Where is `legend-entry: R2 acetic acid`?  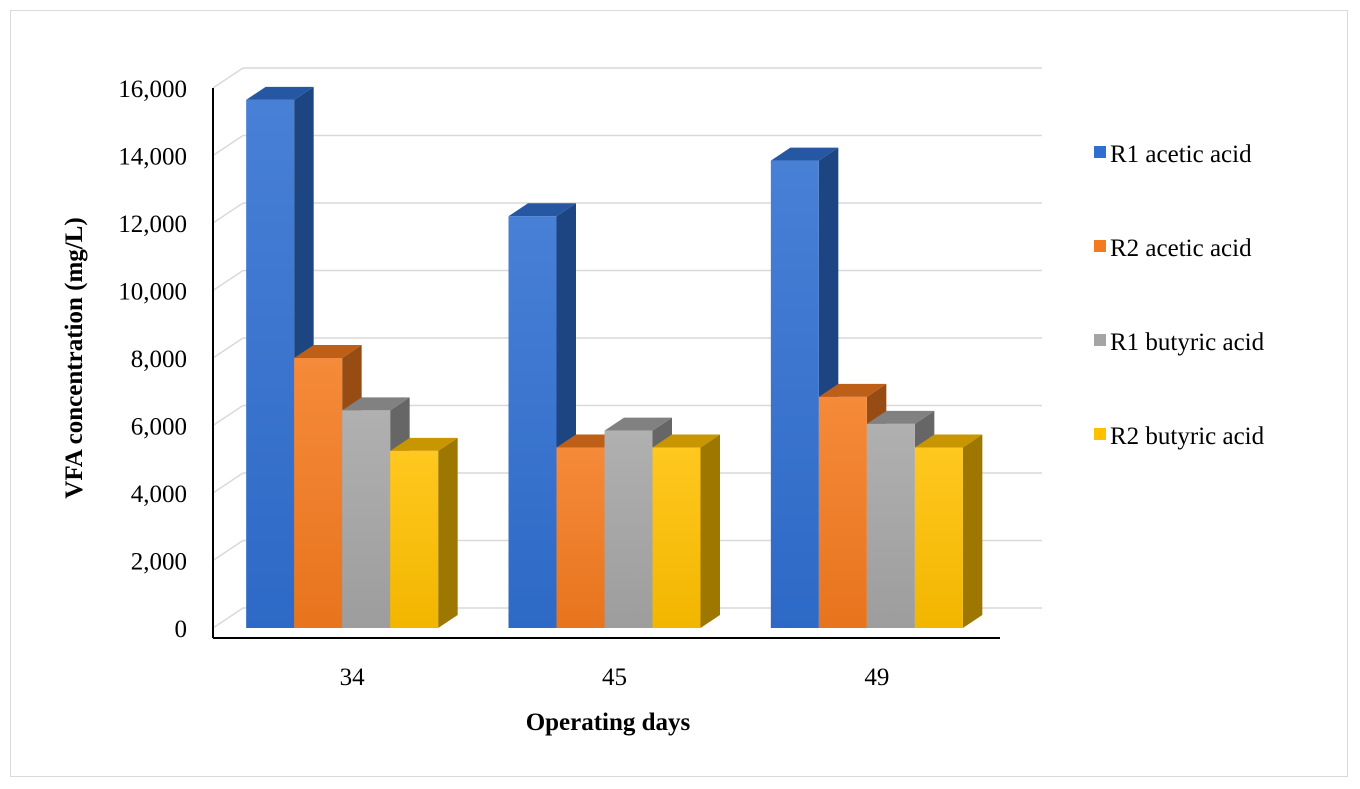 legend-entry: R2 acetic acid is located at coordinates (1173, 248).